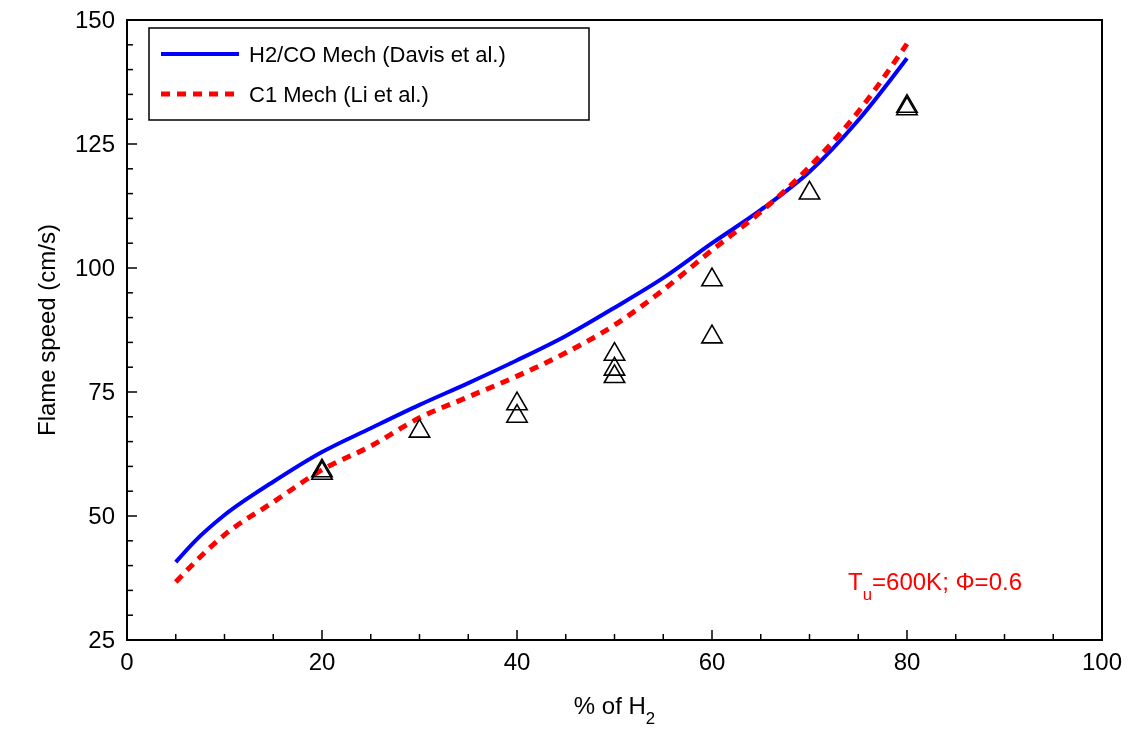 The width and height of the screenshot is (1142, 744). I want to click on x-tick-label: 100, so click(1102, 661).